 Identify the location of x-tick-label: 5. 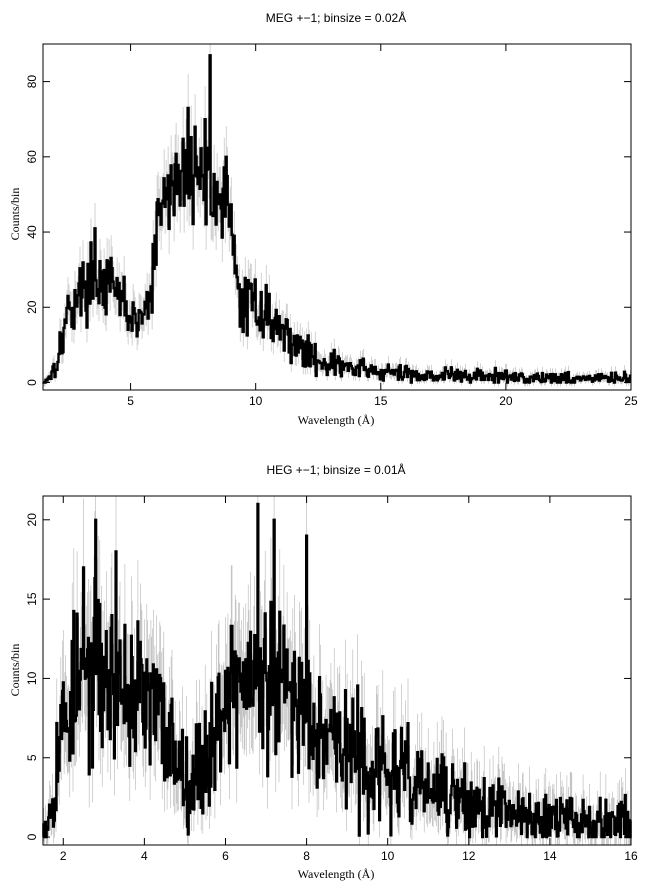
(130, 401).